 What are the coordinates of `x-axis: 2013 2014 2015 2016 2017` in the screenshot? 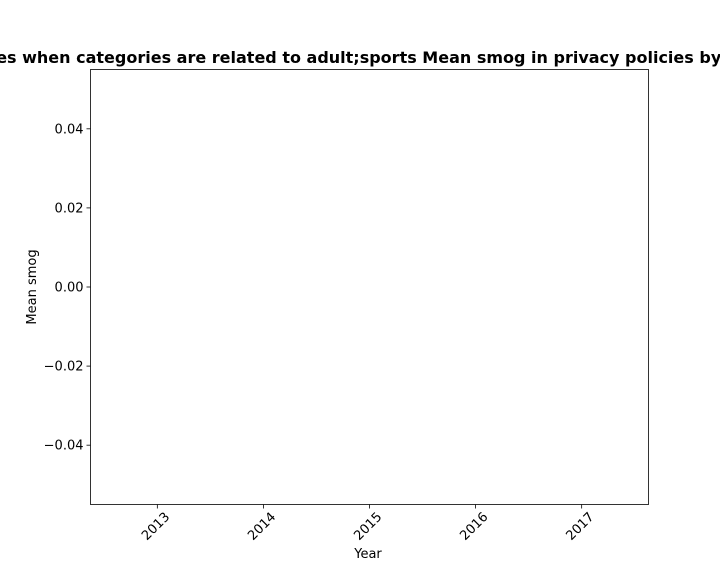 It's located at (368, 524).